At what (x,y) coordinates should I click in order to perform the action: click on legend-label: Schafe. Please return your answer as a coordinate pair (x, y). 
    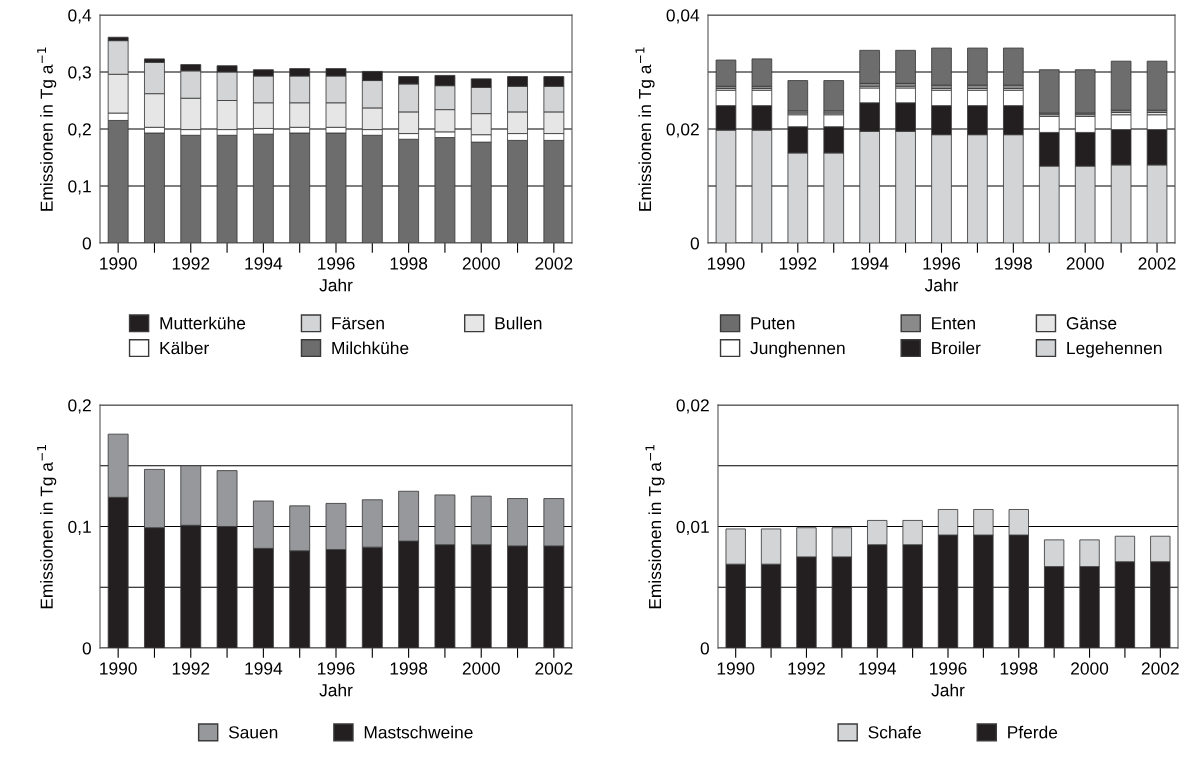
    Looking at the image, I should click on (894, 732).